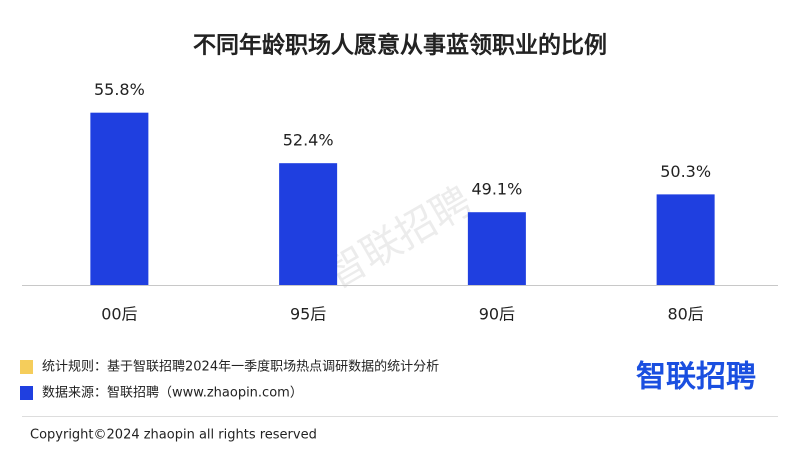 Image resolution: width=800 pixels, height=464 pixels. I want to click on value-label: 55.8%, so click(119, 89).